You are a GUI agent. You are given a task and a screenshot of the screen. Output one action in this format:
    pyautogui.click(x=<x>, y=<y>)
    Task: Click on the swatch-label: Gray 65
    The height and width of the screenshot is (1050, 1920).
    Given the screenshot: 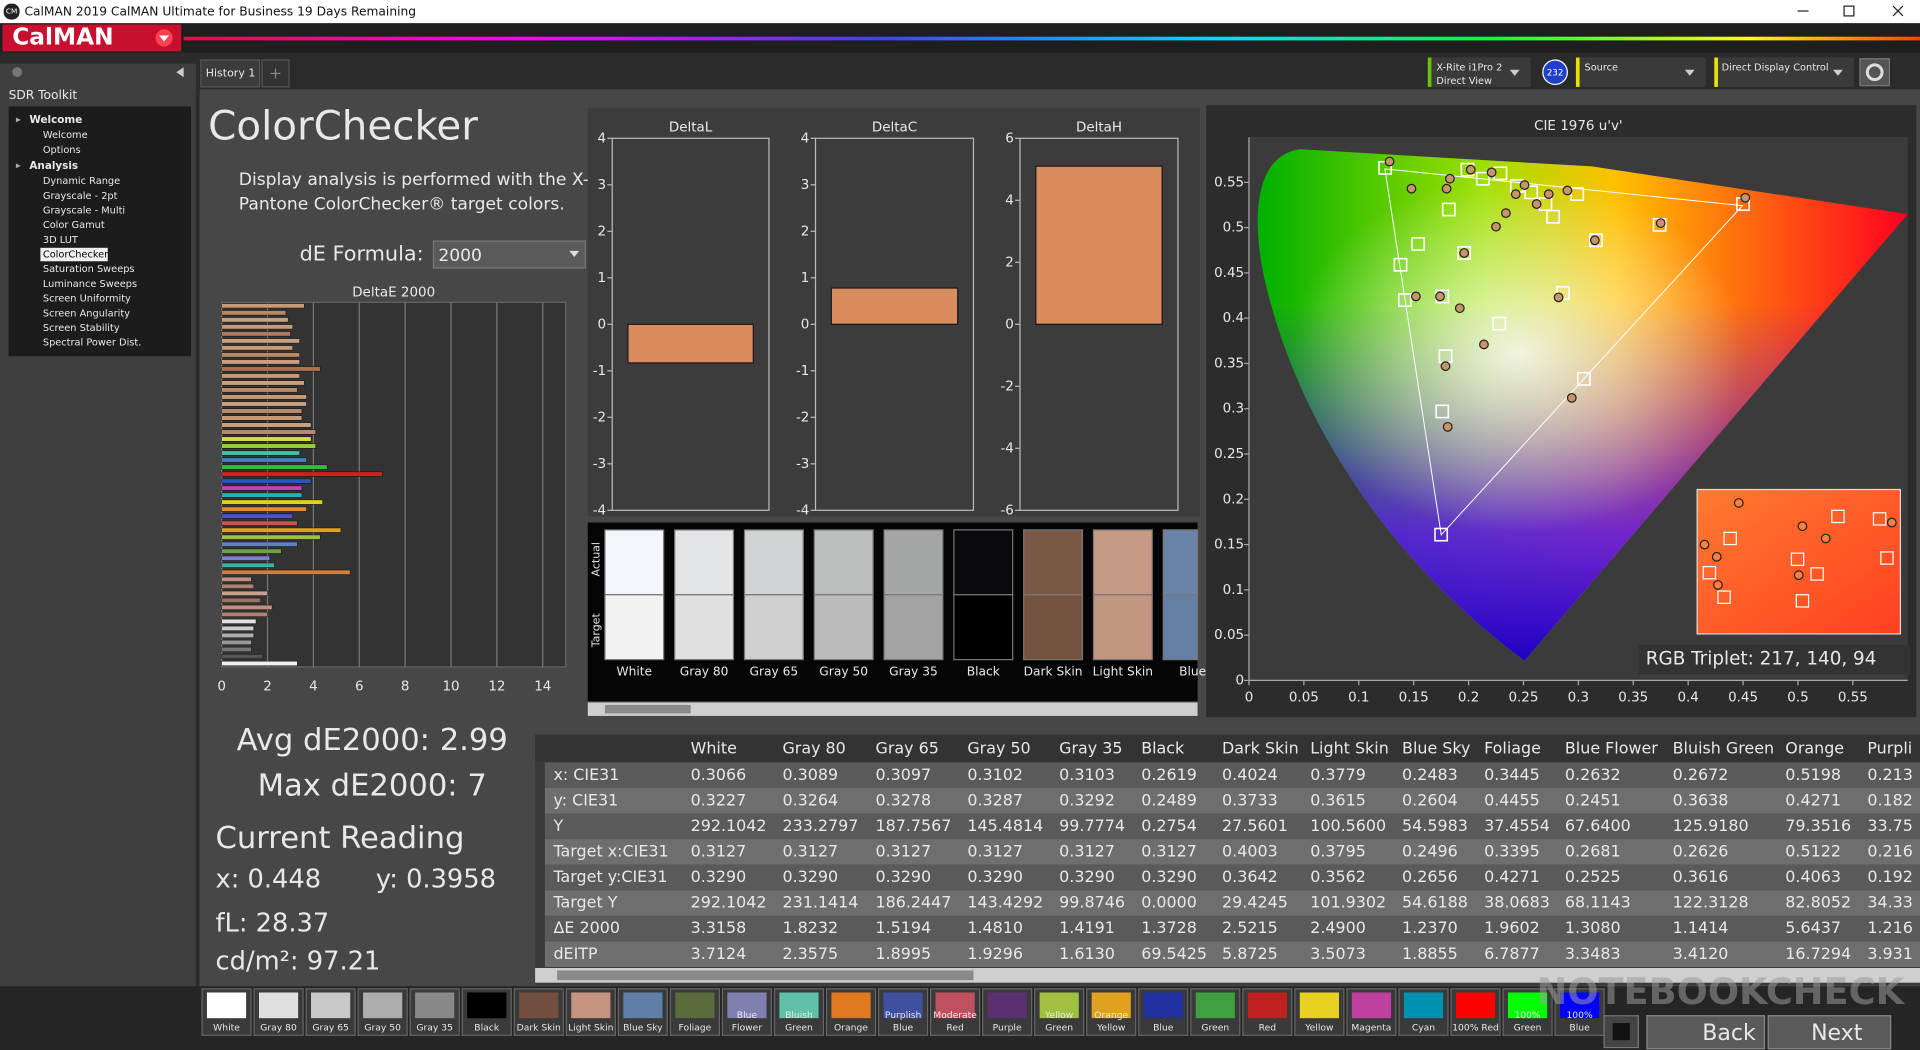 What is the action you would take?
    pyautogui.click(x=774, y=671)
    